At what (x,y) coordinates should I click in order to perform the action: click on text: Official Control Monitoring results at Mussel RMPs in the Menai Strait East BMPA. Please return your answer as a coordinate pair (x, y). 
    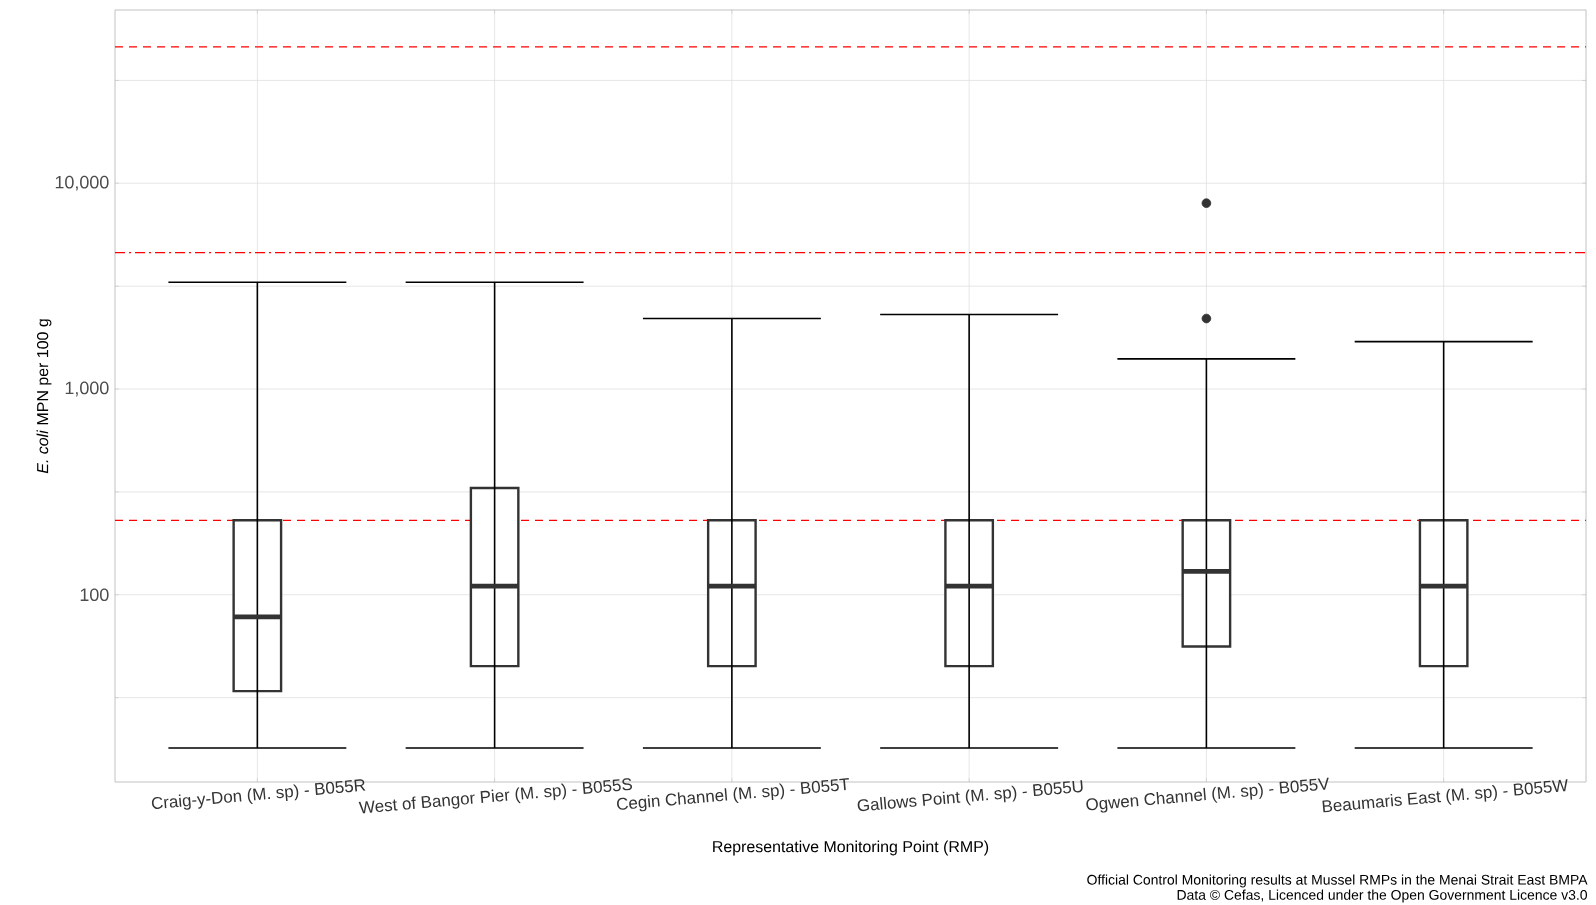
    Looking at the image, I should click on (1337, 881).